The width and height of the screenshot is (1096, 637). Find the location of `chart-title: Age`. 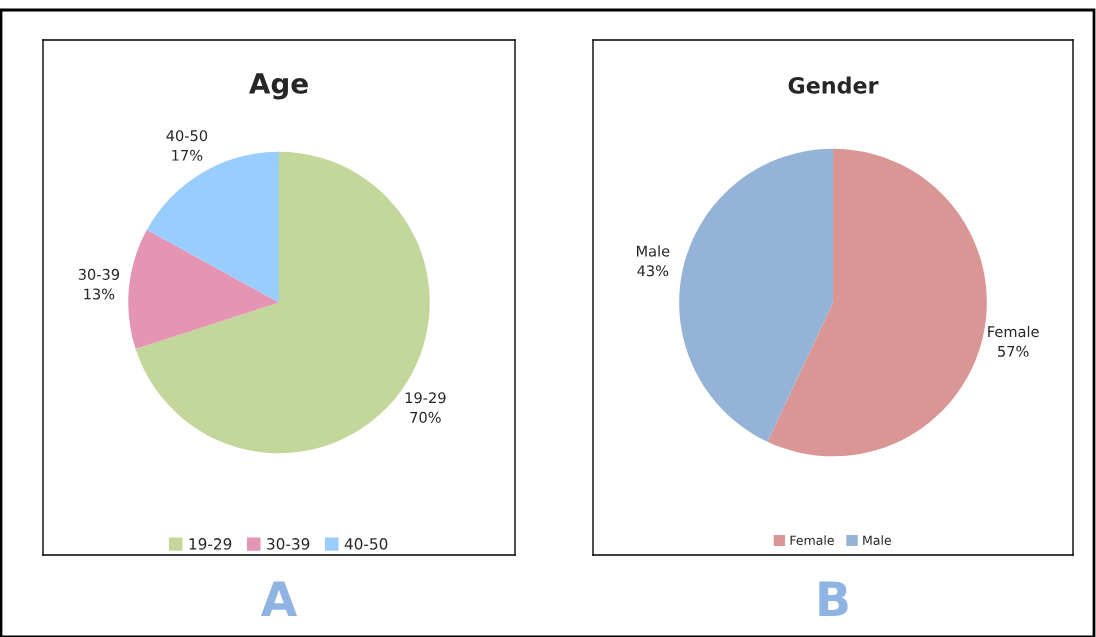

chart-title: Age is located at coordinates (278, 86).